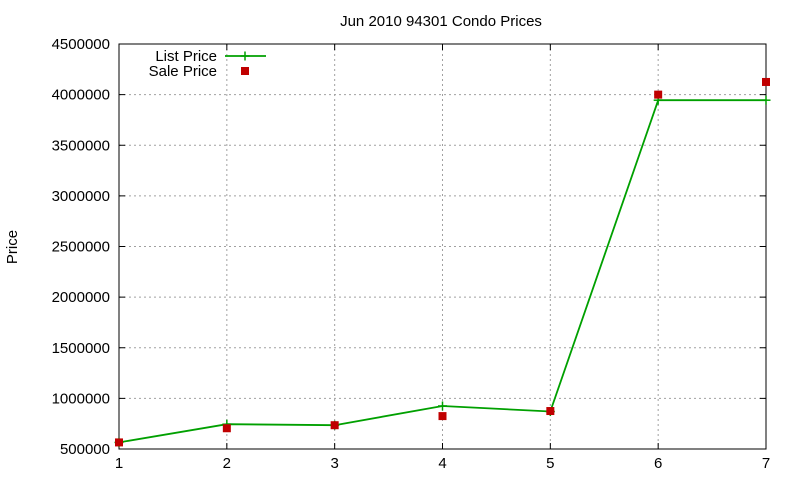 The width and height of the screenshot is (800, 480). Describe the element at coordinates (119, 463) in the screenshot. I see `x-tick-label: 1` at that location.